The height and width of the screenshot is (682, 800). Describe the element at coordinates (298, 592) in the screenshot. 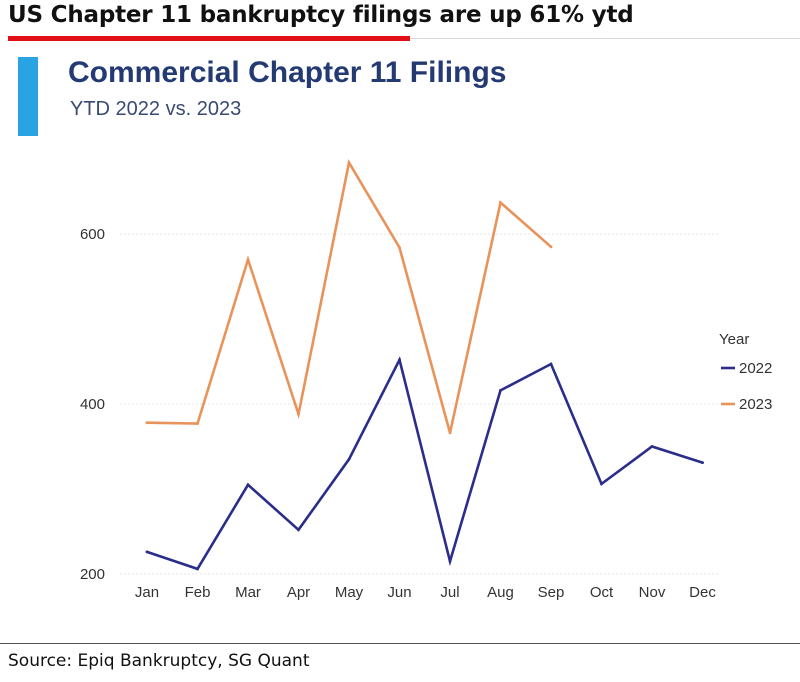

I see `x-tick-label: Apr` at that location.